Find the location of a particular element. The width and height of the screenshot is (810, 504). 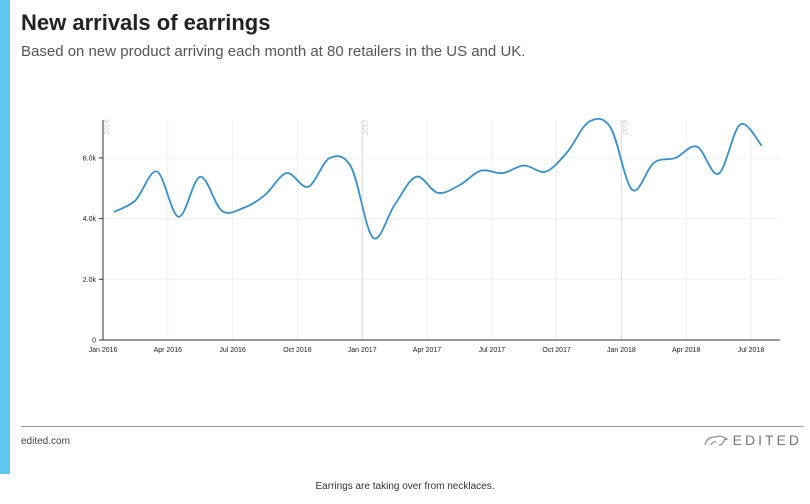

year-marker: 2016 is located at coordinates (107, 127).